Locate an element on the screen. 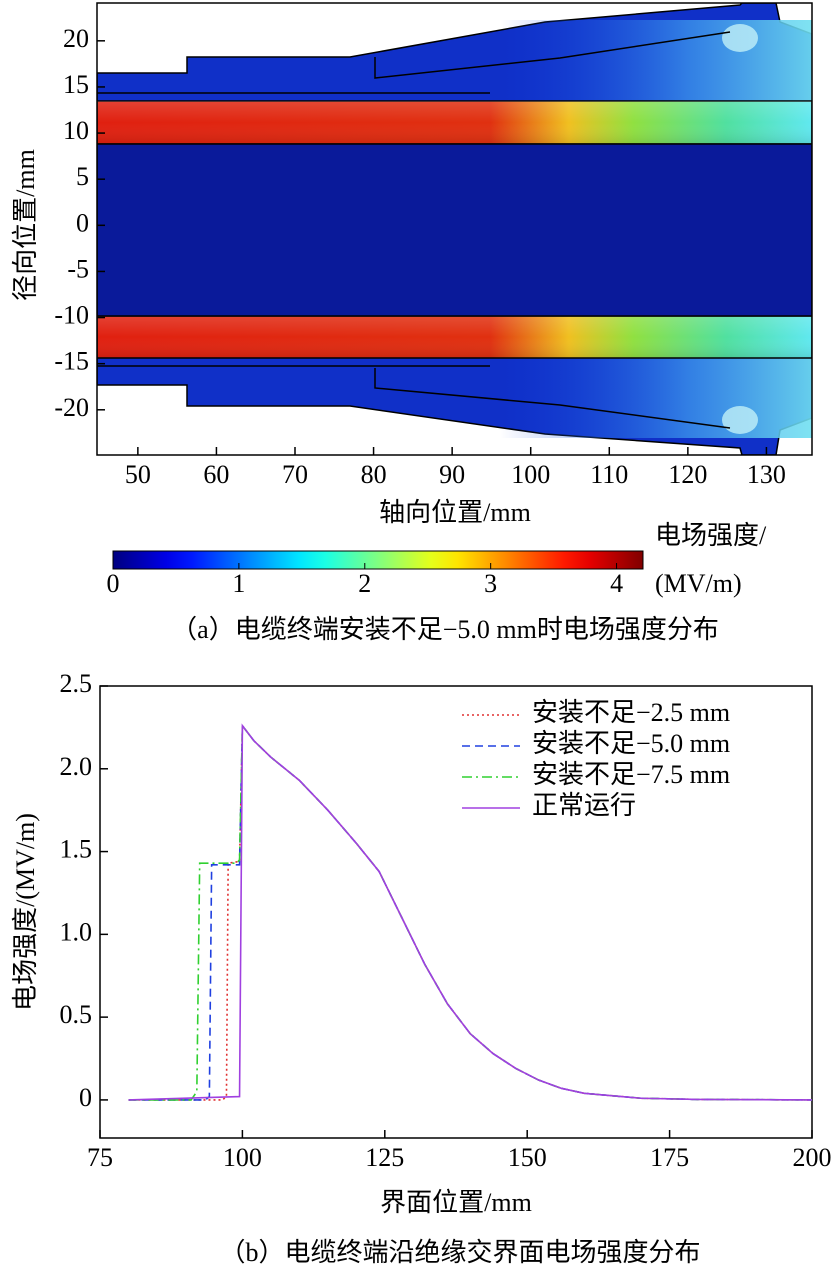 The image size is (835, 1284). y-tick-label: 10 is located at coordinates (76, 130).